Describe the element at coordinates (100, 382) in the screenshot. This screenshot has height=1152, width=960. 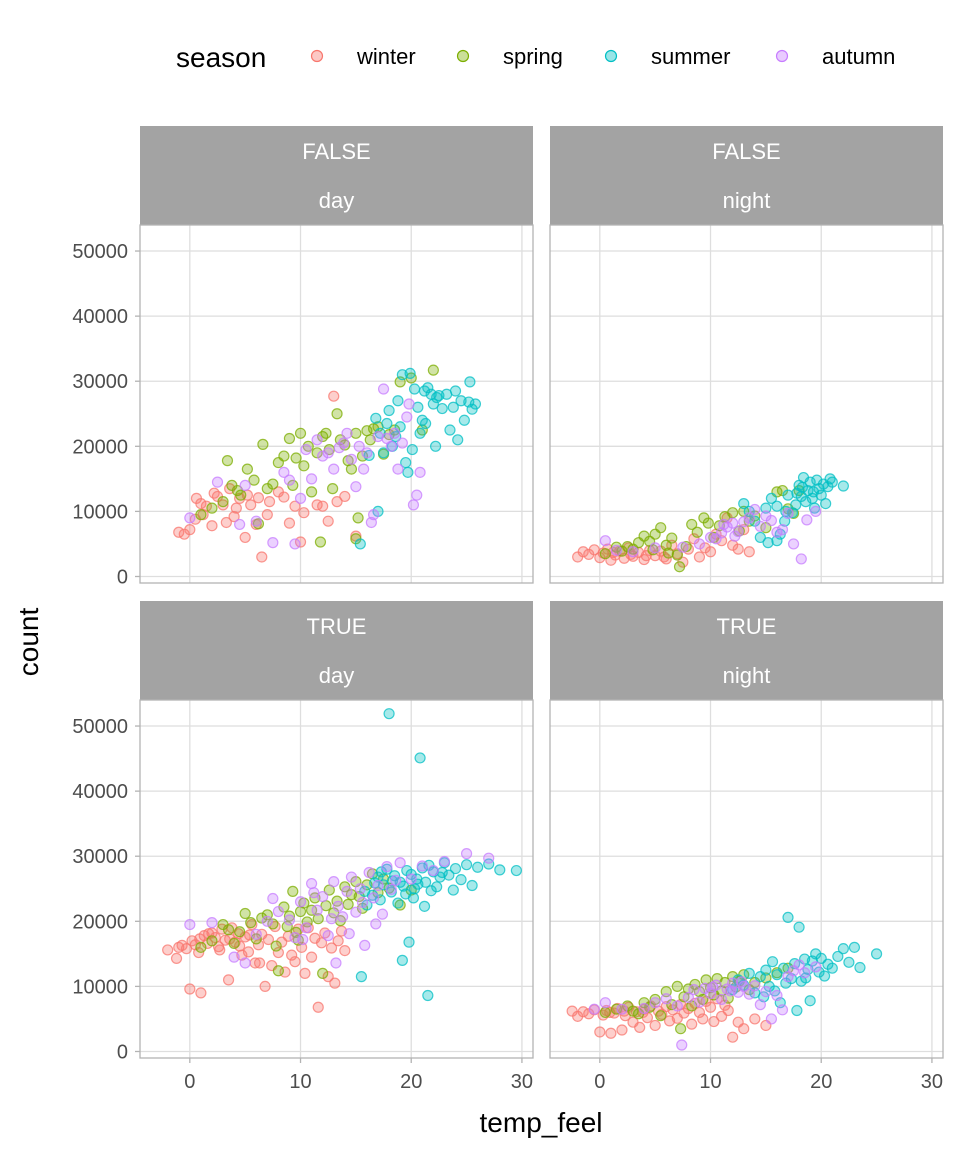
I see `y-tick-label: 30000` at that location.